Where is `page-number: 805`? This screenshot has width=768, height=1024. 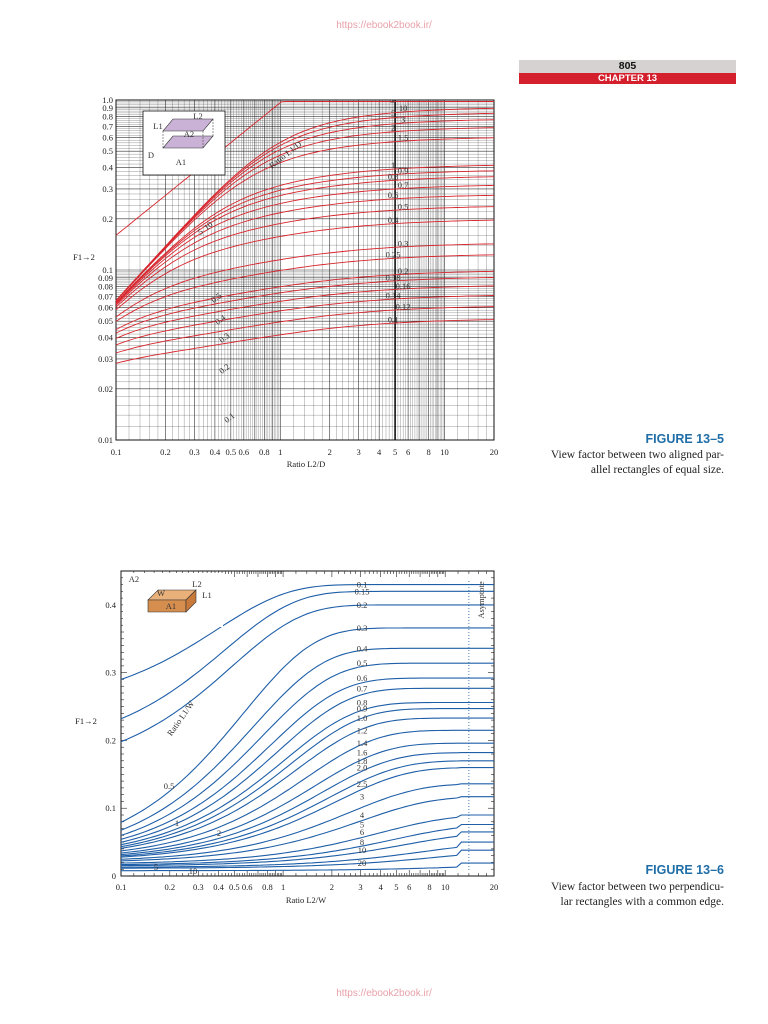
page-number: 805 is located at coordinates (627, 66).